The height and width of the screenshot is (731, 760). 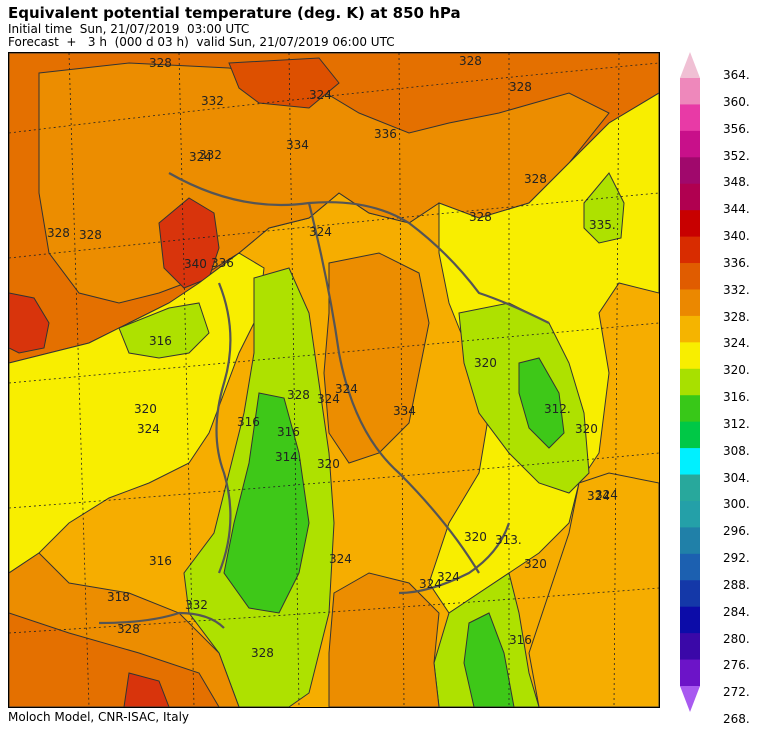 What do you see at coordinates (736, 504) in the screenshot?
I see `colorbar-tick-label: 300.` at bounding box center [736, 504].